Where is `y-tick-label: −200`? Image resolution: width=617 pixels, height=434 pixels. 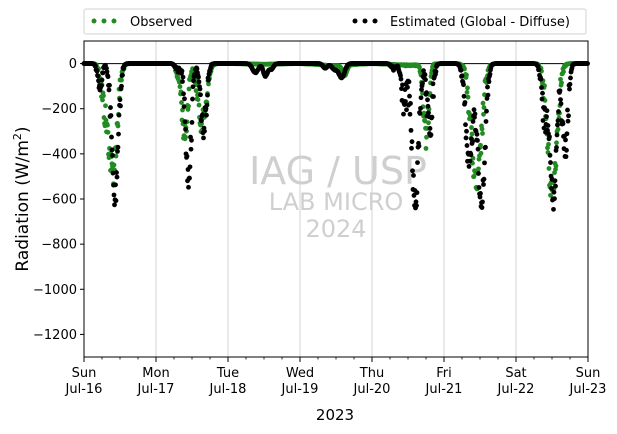 y-tick-label: −200 is located at coordinates (59, 109).